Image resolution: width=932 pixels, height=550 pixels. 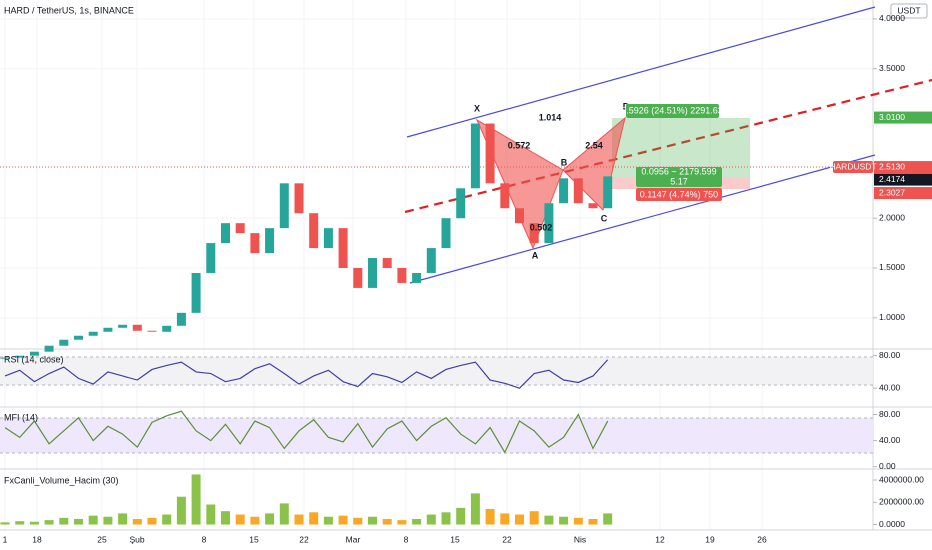 I want to click on target-label-box, so click(x=672, y=111).